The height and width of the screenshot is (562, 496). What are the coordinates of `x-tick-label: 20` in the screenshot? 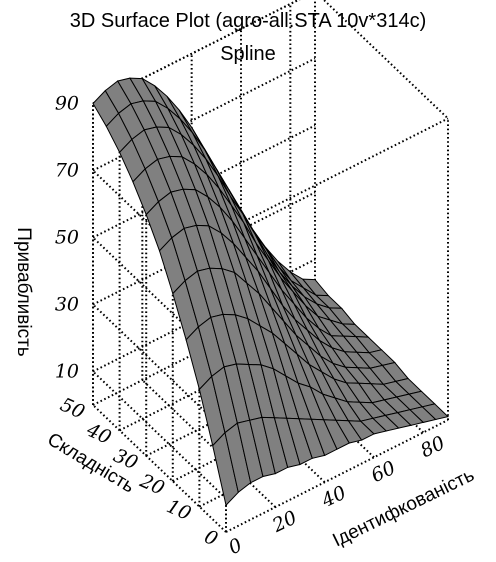 It's located at (284, 522).